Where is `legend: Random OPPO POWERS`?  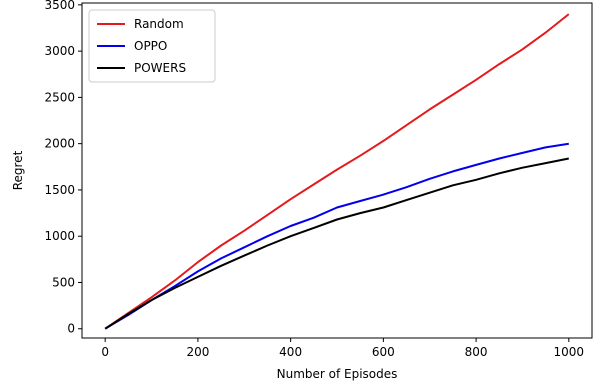
legend: Random OPPO POWERS is located at coordinates (152, 46).